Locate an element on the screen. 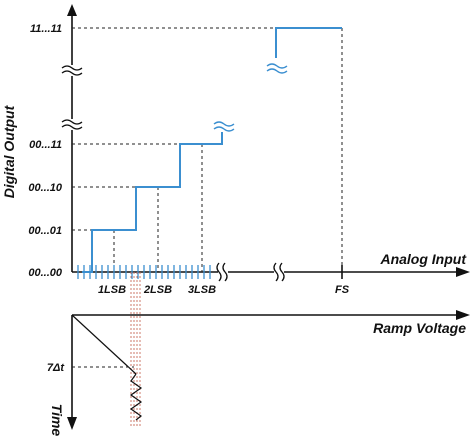  digital-output-codes: 00...00 00...01 00...10 00...11 11...11 is located at coordinates (45, 151).